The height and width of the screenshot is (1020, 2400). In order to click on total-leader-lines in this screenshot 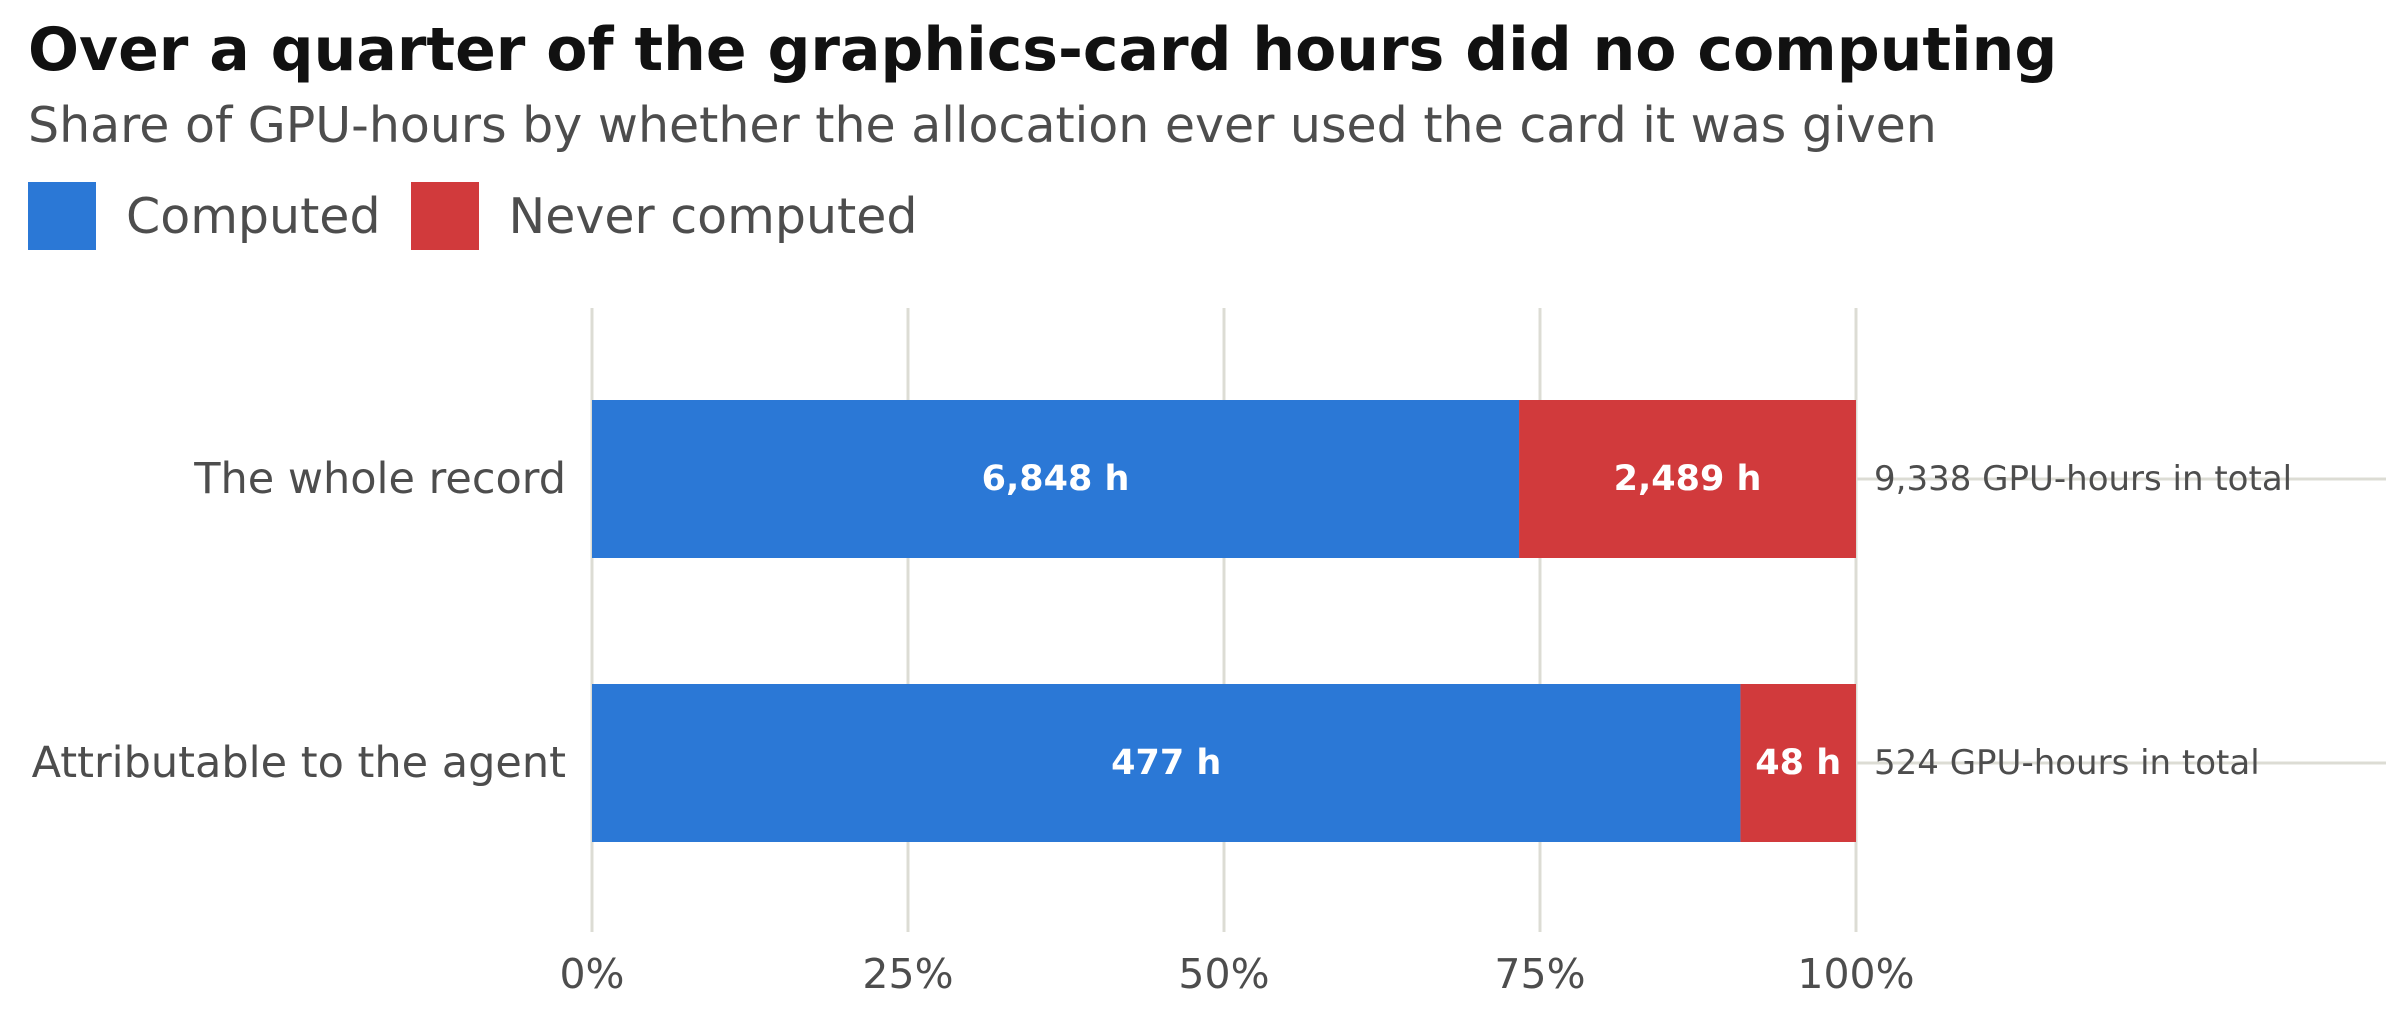, I will do `click(2121, 621)`.